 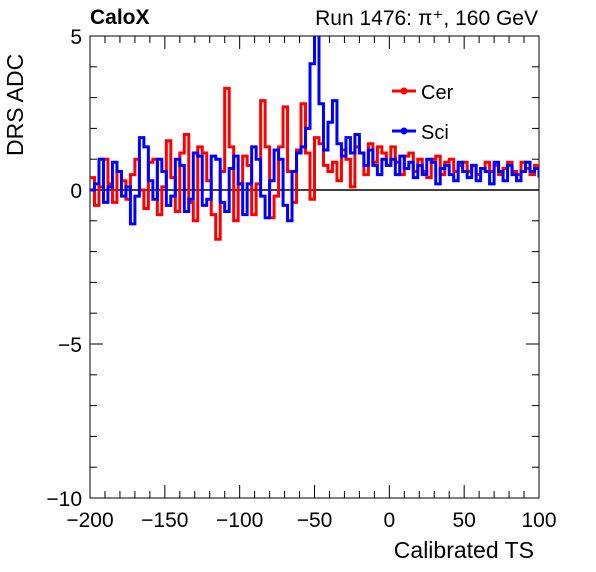 I want to click on y-tick-label: −5, so click(x=70, y=345).